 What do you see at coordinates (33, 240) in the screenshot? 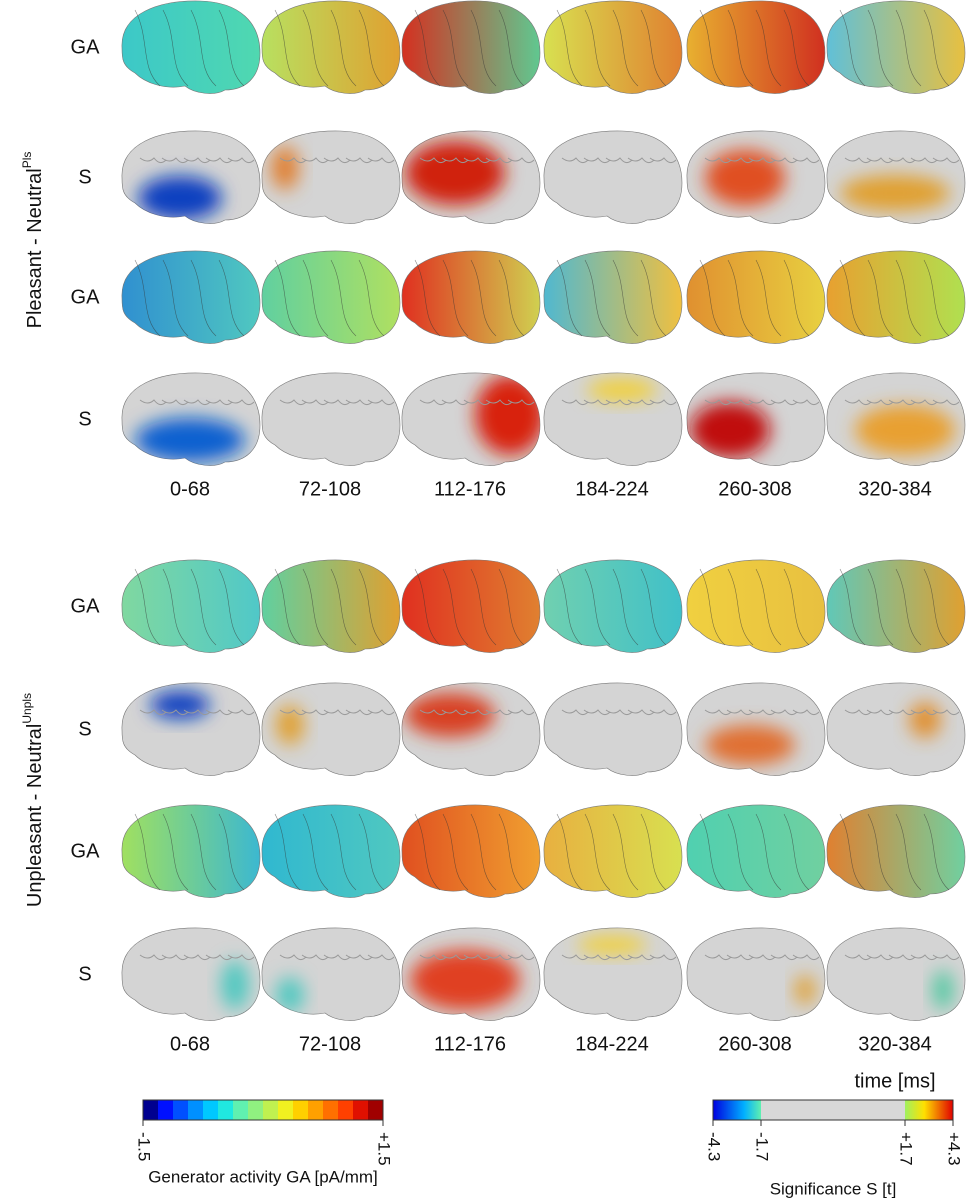
I see `panel-label: Pleasant - NeutralPls` at bounding box center [33, 240].